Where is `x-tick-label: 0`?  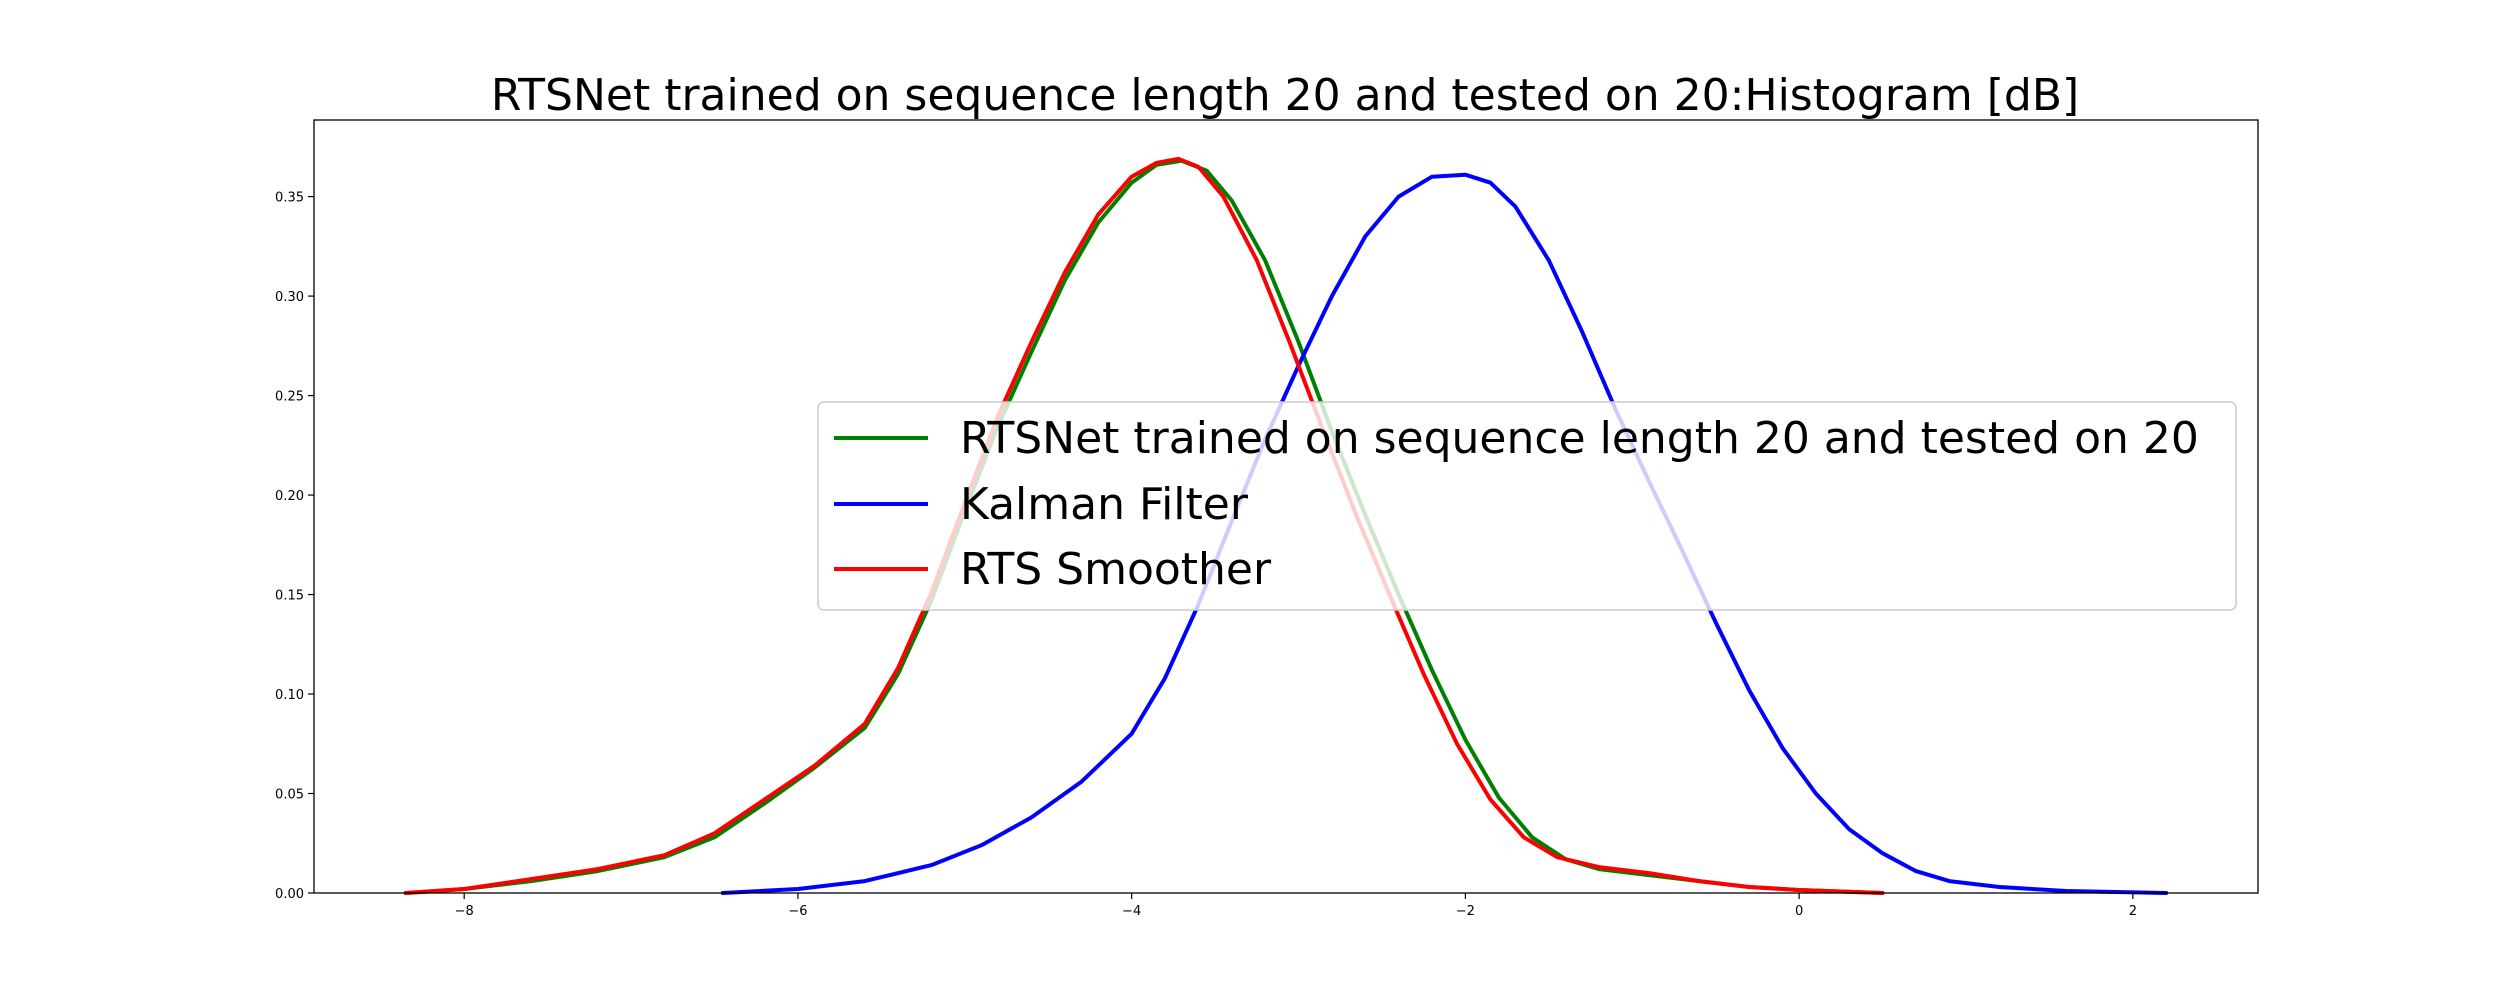 x-tick-label: 0 is located at coordinates (1799, 911).